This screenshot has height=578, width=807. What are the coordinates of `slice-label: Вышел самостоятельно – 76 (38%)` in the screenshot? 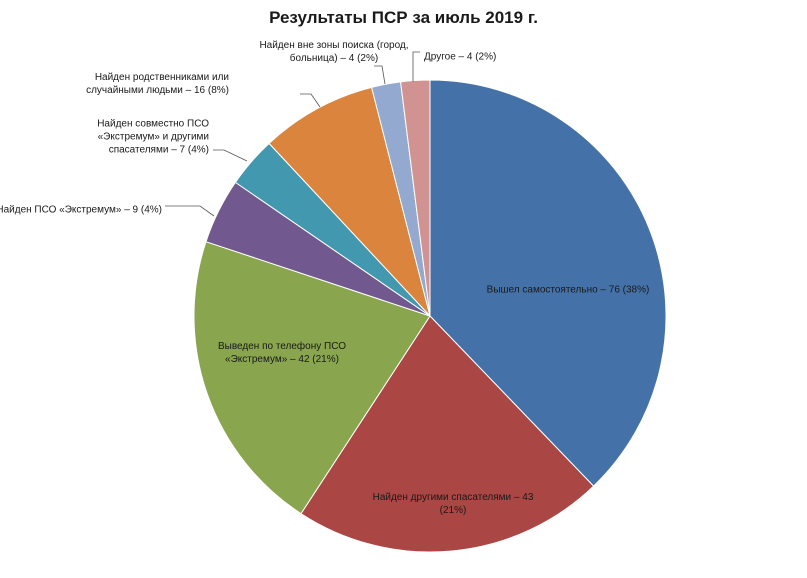 It's located at (568, 290).